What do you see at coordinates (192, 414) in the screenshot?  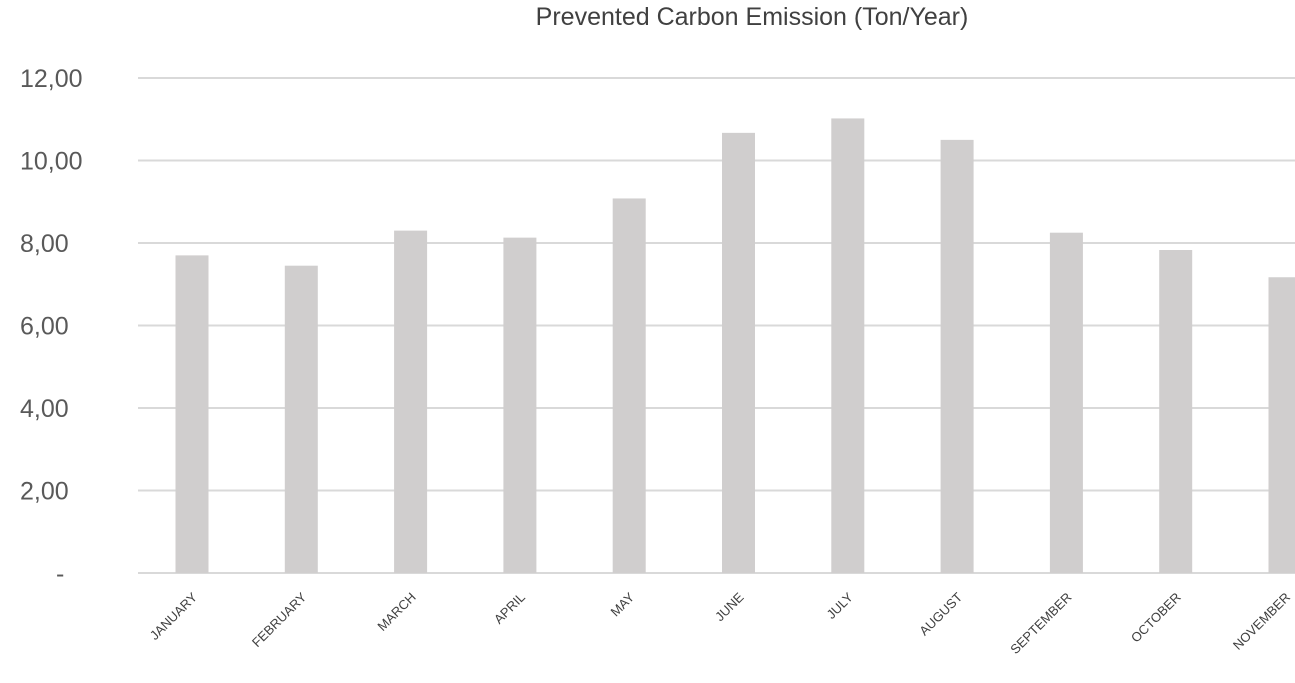 I see `bar-january` at bounding box center [192, 414].